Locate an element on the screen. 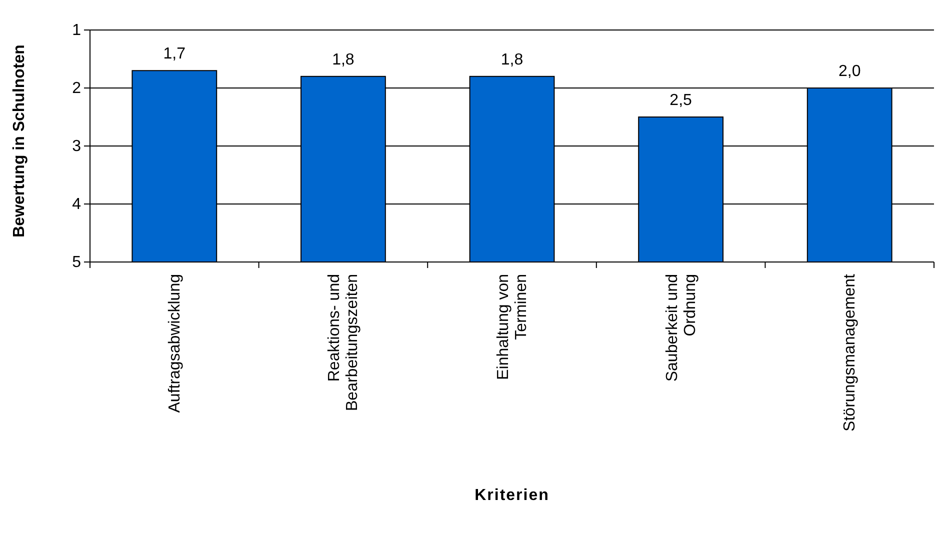 This screenshot has width=942, height=538. y-tick-label: 5 is located at coordinates (77, 263).